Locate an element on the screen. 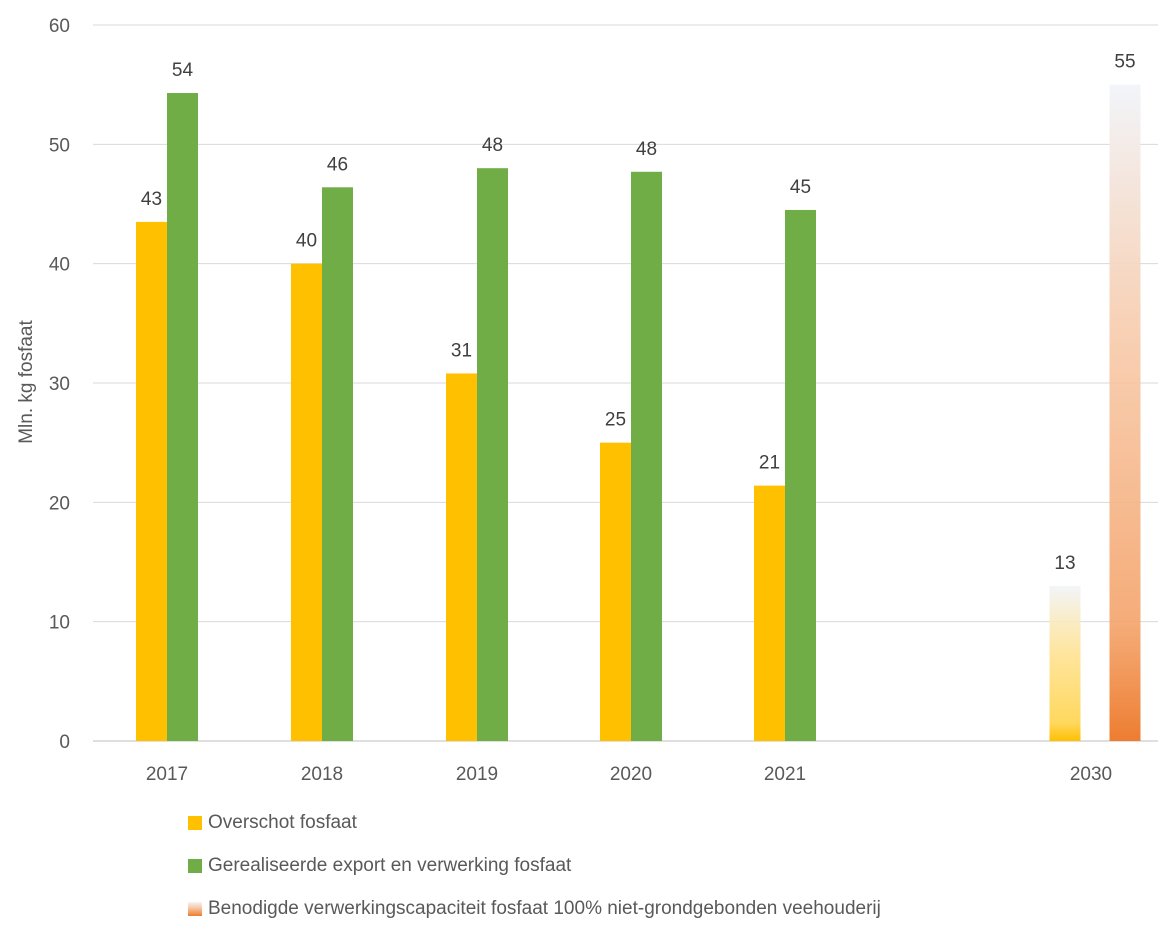 Image resolution: width=1163 pixels, height=941 pixels. x-tick-label-2021: 2021 is located at coordinates (785, 774).